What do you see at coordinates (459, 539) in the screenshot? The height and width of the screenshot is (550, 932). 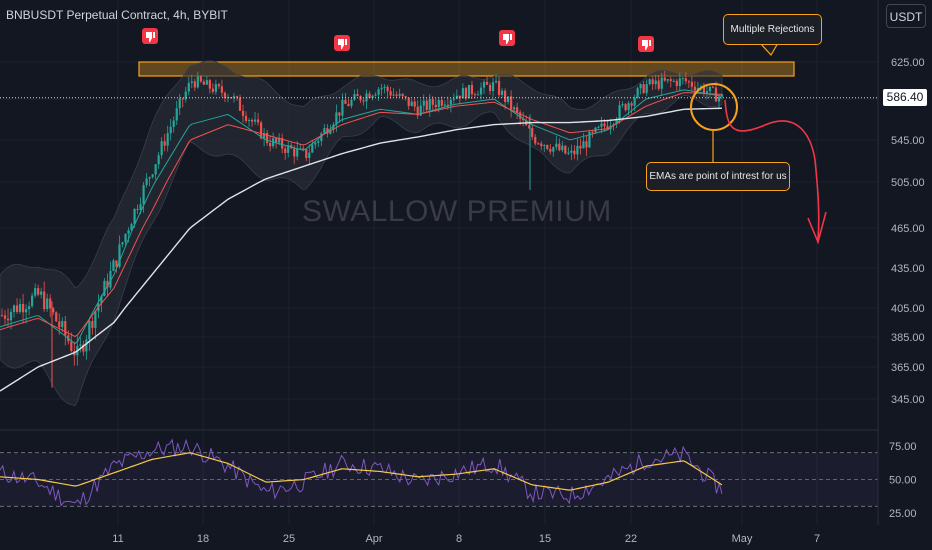 I see `time-tick-label: 8` at bounding box center [459, 539].